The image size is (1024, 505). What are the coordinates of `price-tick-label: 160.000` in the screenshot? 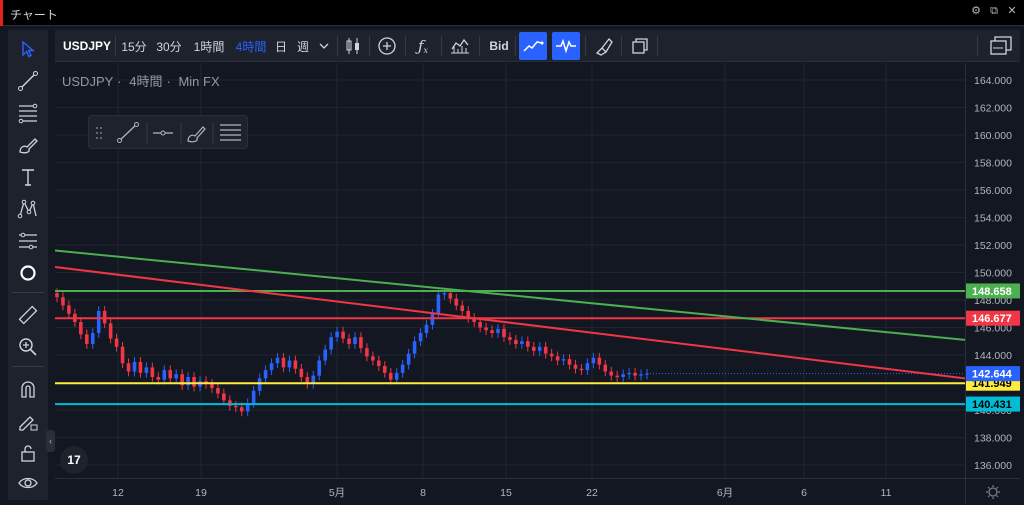 It's located at (993, 136).